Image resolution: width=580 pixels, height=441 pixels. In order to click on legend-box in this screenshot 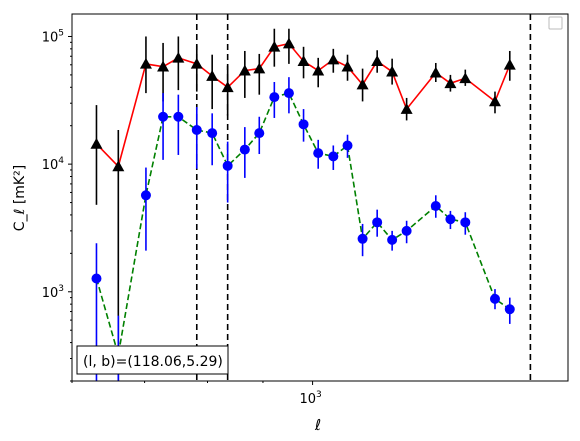, I will do `click(555, 23)`.